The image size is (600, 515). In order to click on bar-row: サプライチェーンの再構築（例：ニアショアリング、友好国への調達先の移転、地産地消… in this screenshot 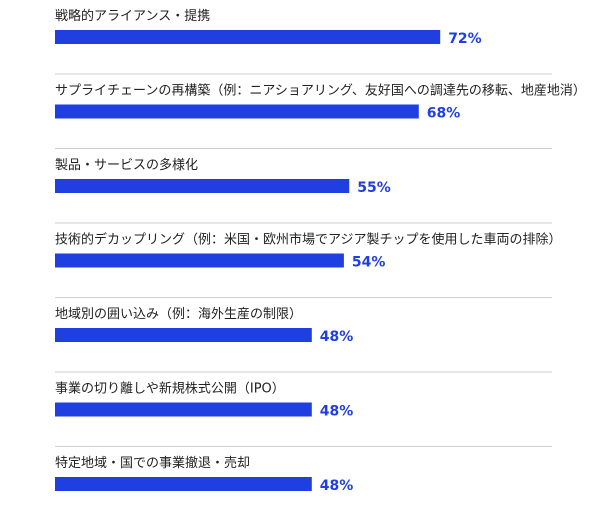, I will do `click(320, 116)`.